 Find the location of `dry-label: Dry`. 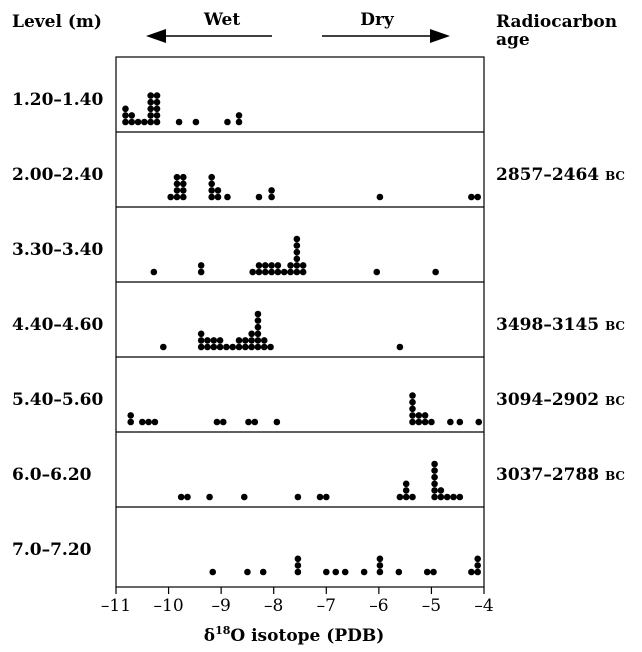

dry-label: Dry is located at coordinates (377, 20).